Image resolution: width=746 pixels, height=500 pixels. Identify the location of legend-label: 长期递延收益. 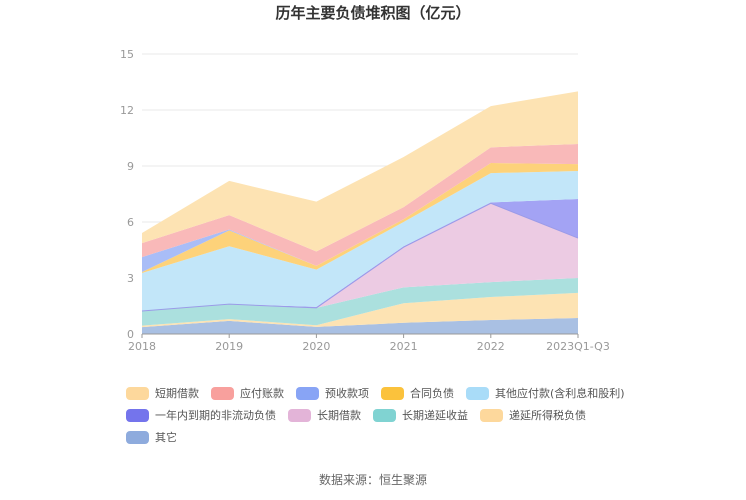
(435, 415).